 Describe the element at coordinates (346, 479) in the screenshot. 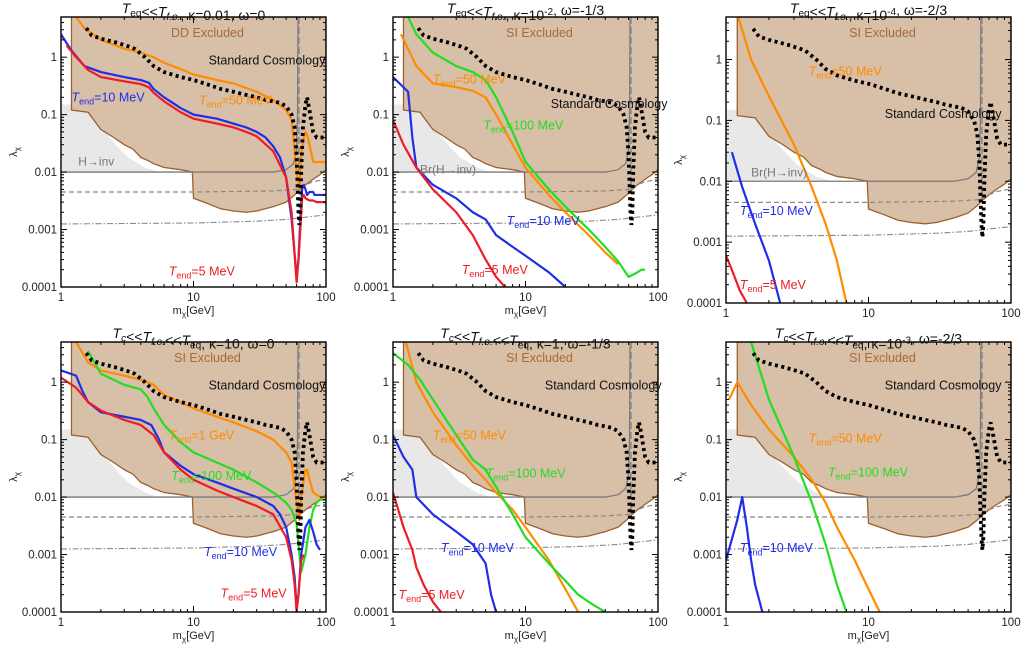

I see `axis-label-main: λ` at that location.